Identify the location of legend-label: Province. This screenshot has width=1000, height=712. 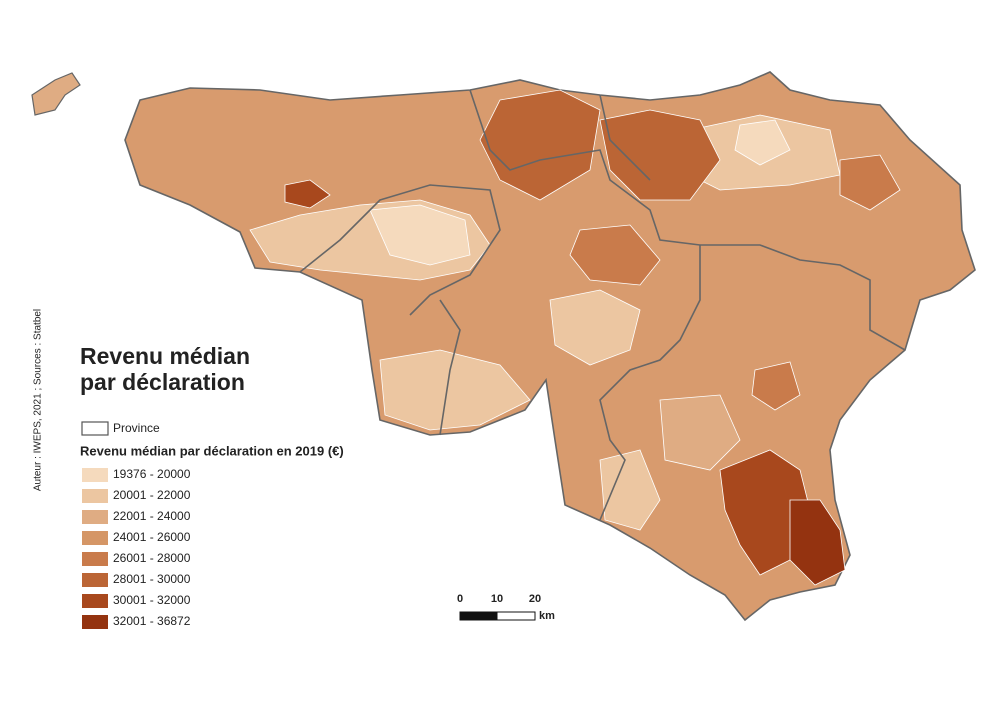
(136, 428).